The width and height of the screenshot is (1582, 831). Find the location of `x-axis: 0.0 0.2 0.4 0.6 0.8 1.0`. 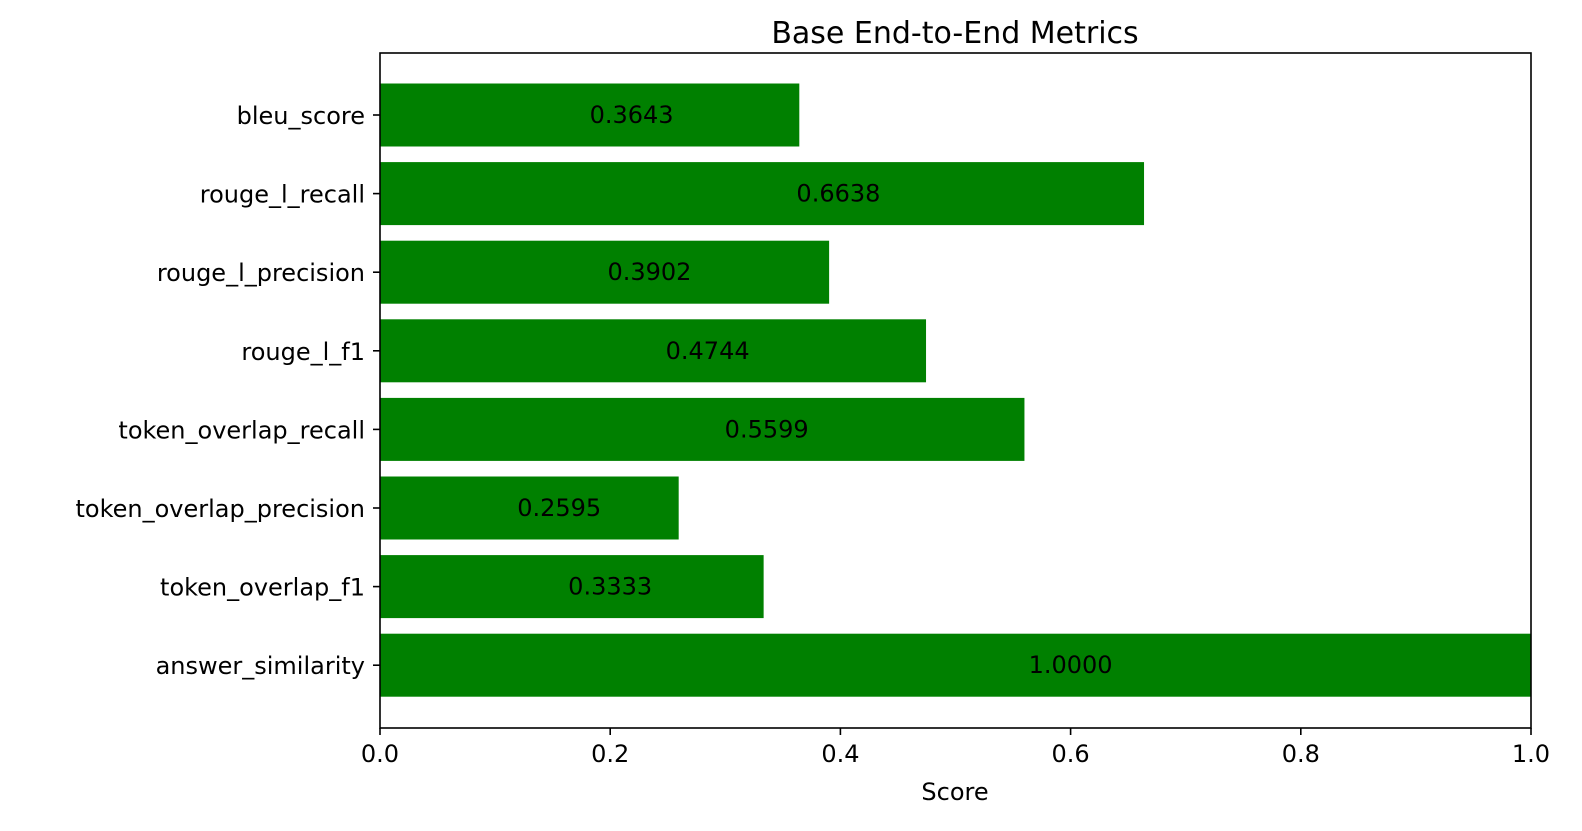

x-axis: 0.0 0.2 0.4 0.6 0.8 1.0 is located at coordinates (955, 748).